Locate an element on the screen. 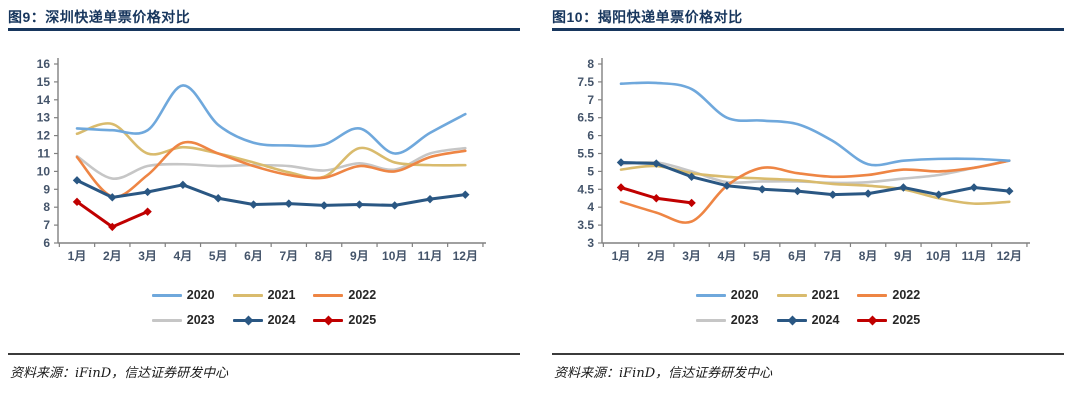 The width and height of the screenshot is (1080, 400). legend-item-2025: 2025 is located at coordinates (888, 320).